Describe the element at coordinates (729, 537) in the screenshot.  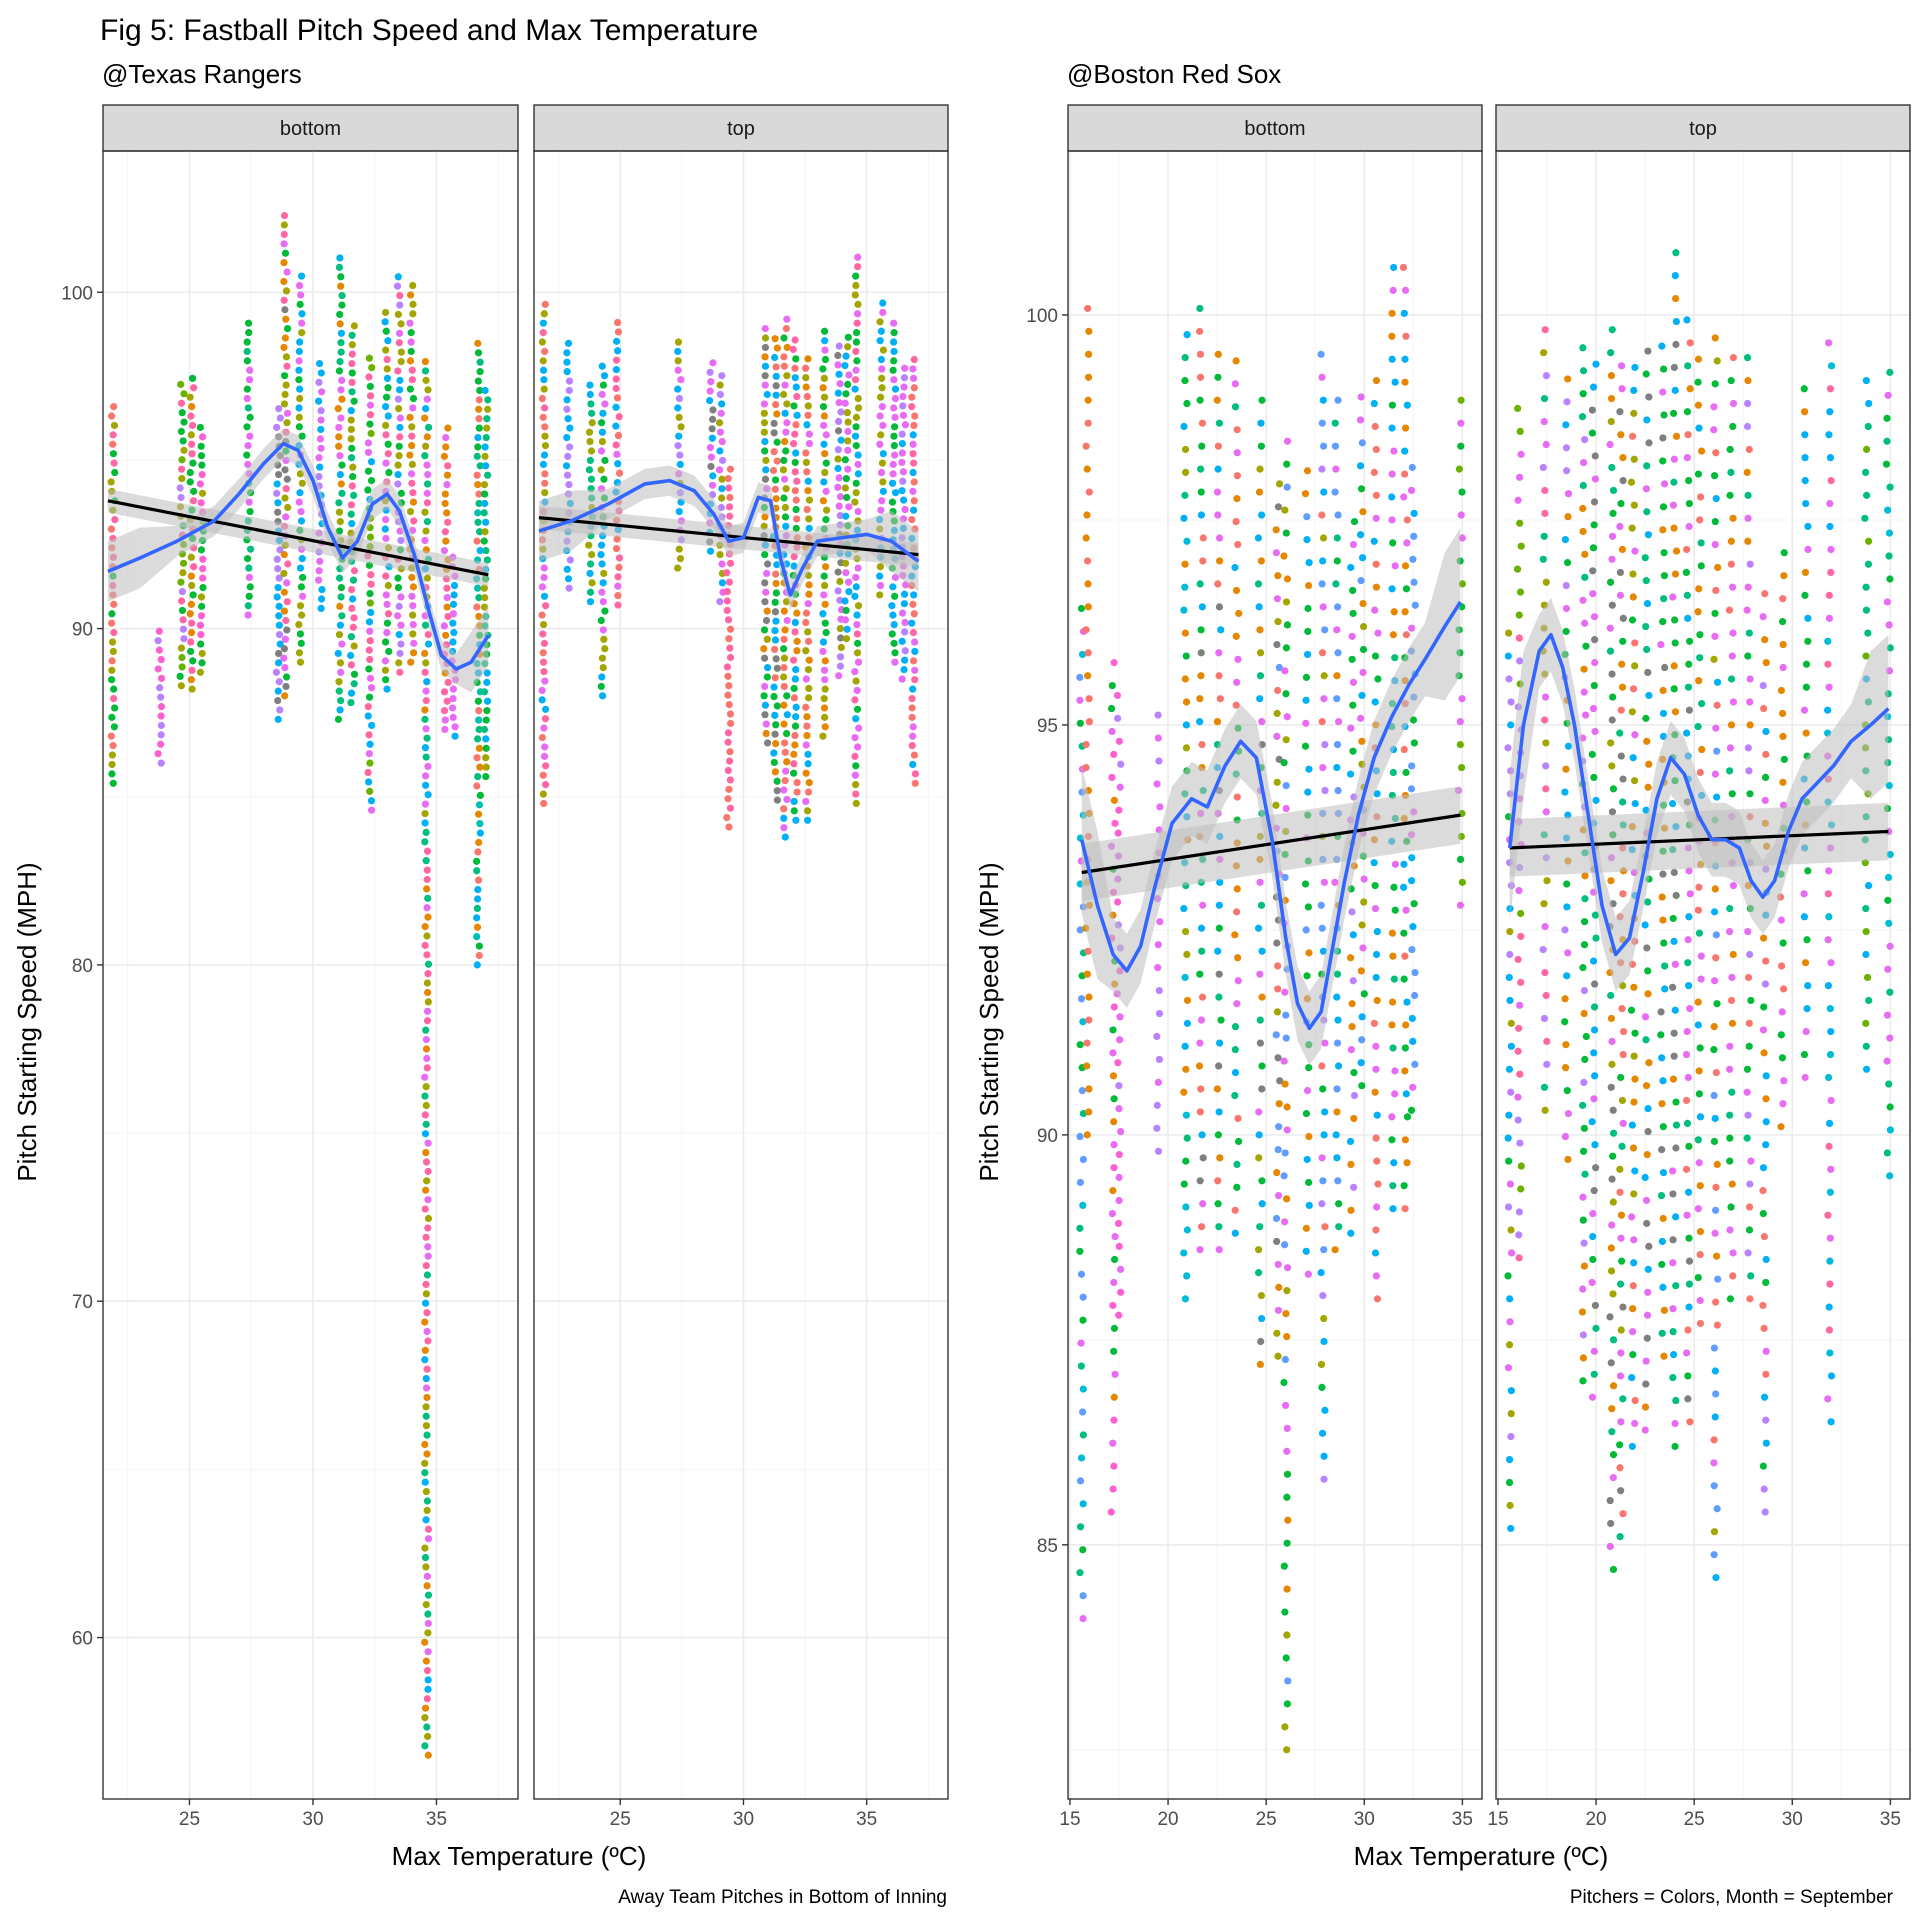
I see `loess-smooth-line` at that location.